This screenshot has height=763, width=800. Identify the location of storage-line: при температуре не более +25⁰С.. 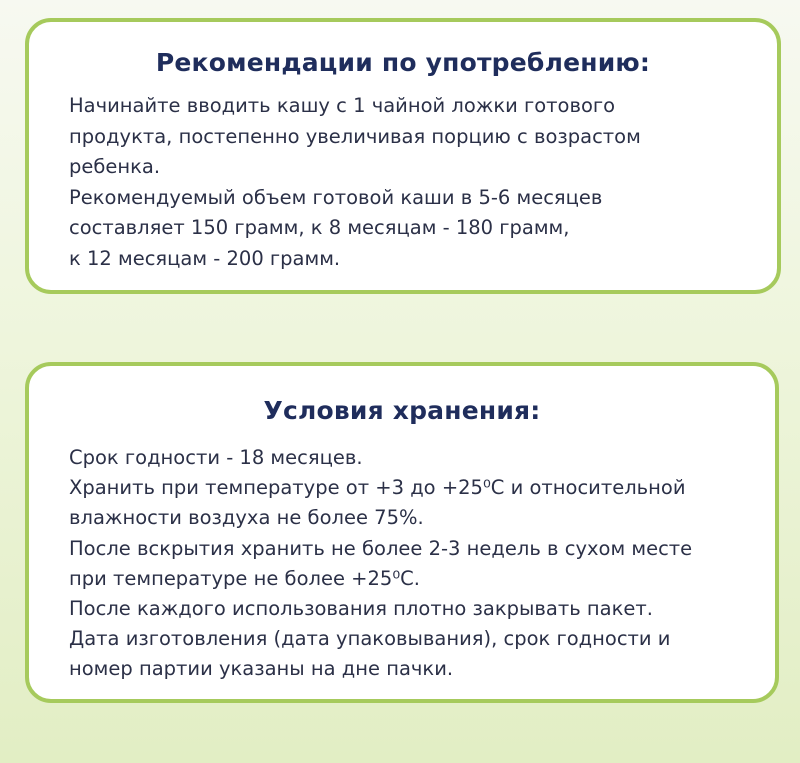
(244, 578).